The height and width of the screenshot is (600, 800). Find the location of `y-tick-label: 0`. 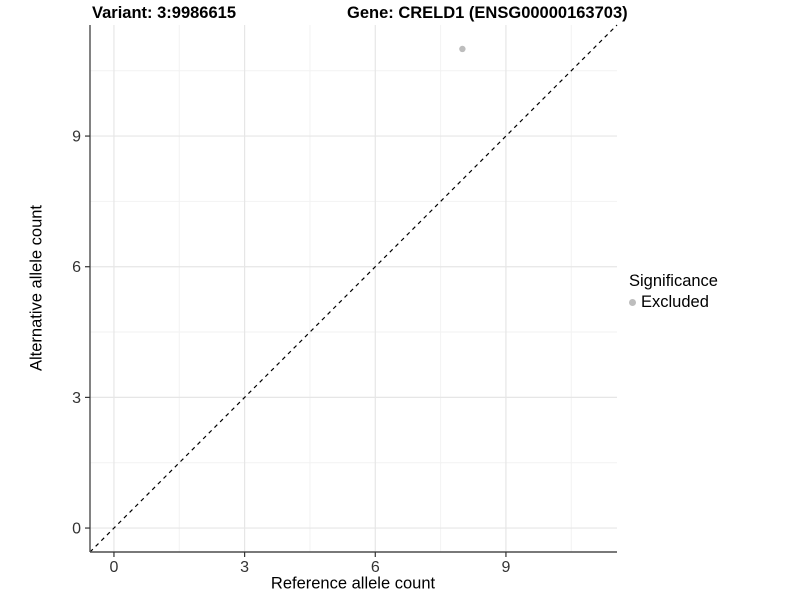

y-tick-label: 0 is located at coordinates (76, 529).